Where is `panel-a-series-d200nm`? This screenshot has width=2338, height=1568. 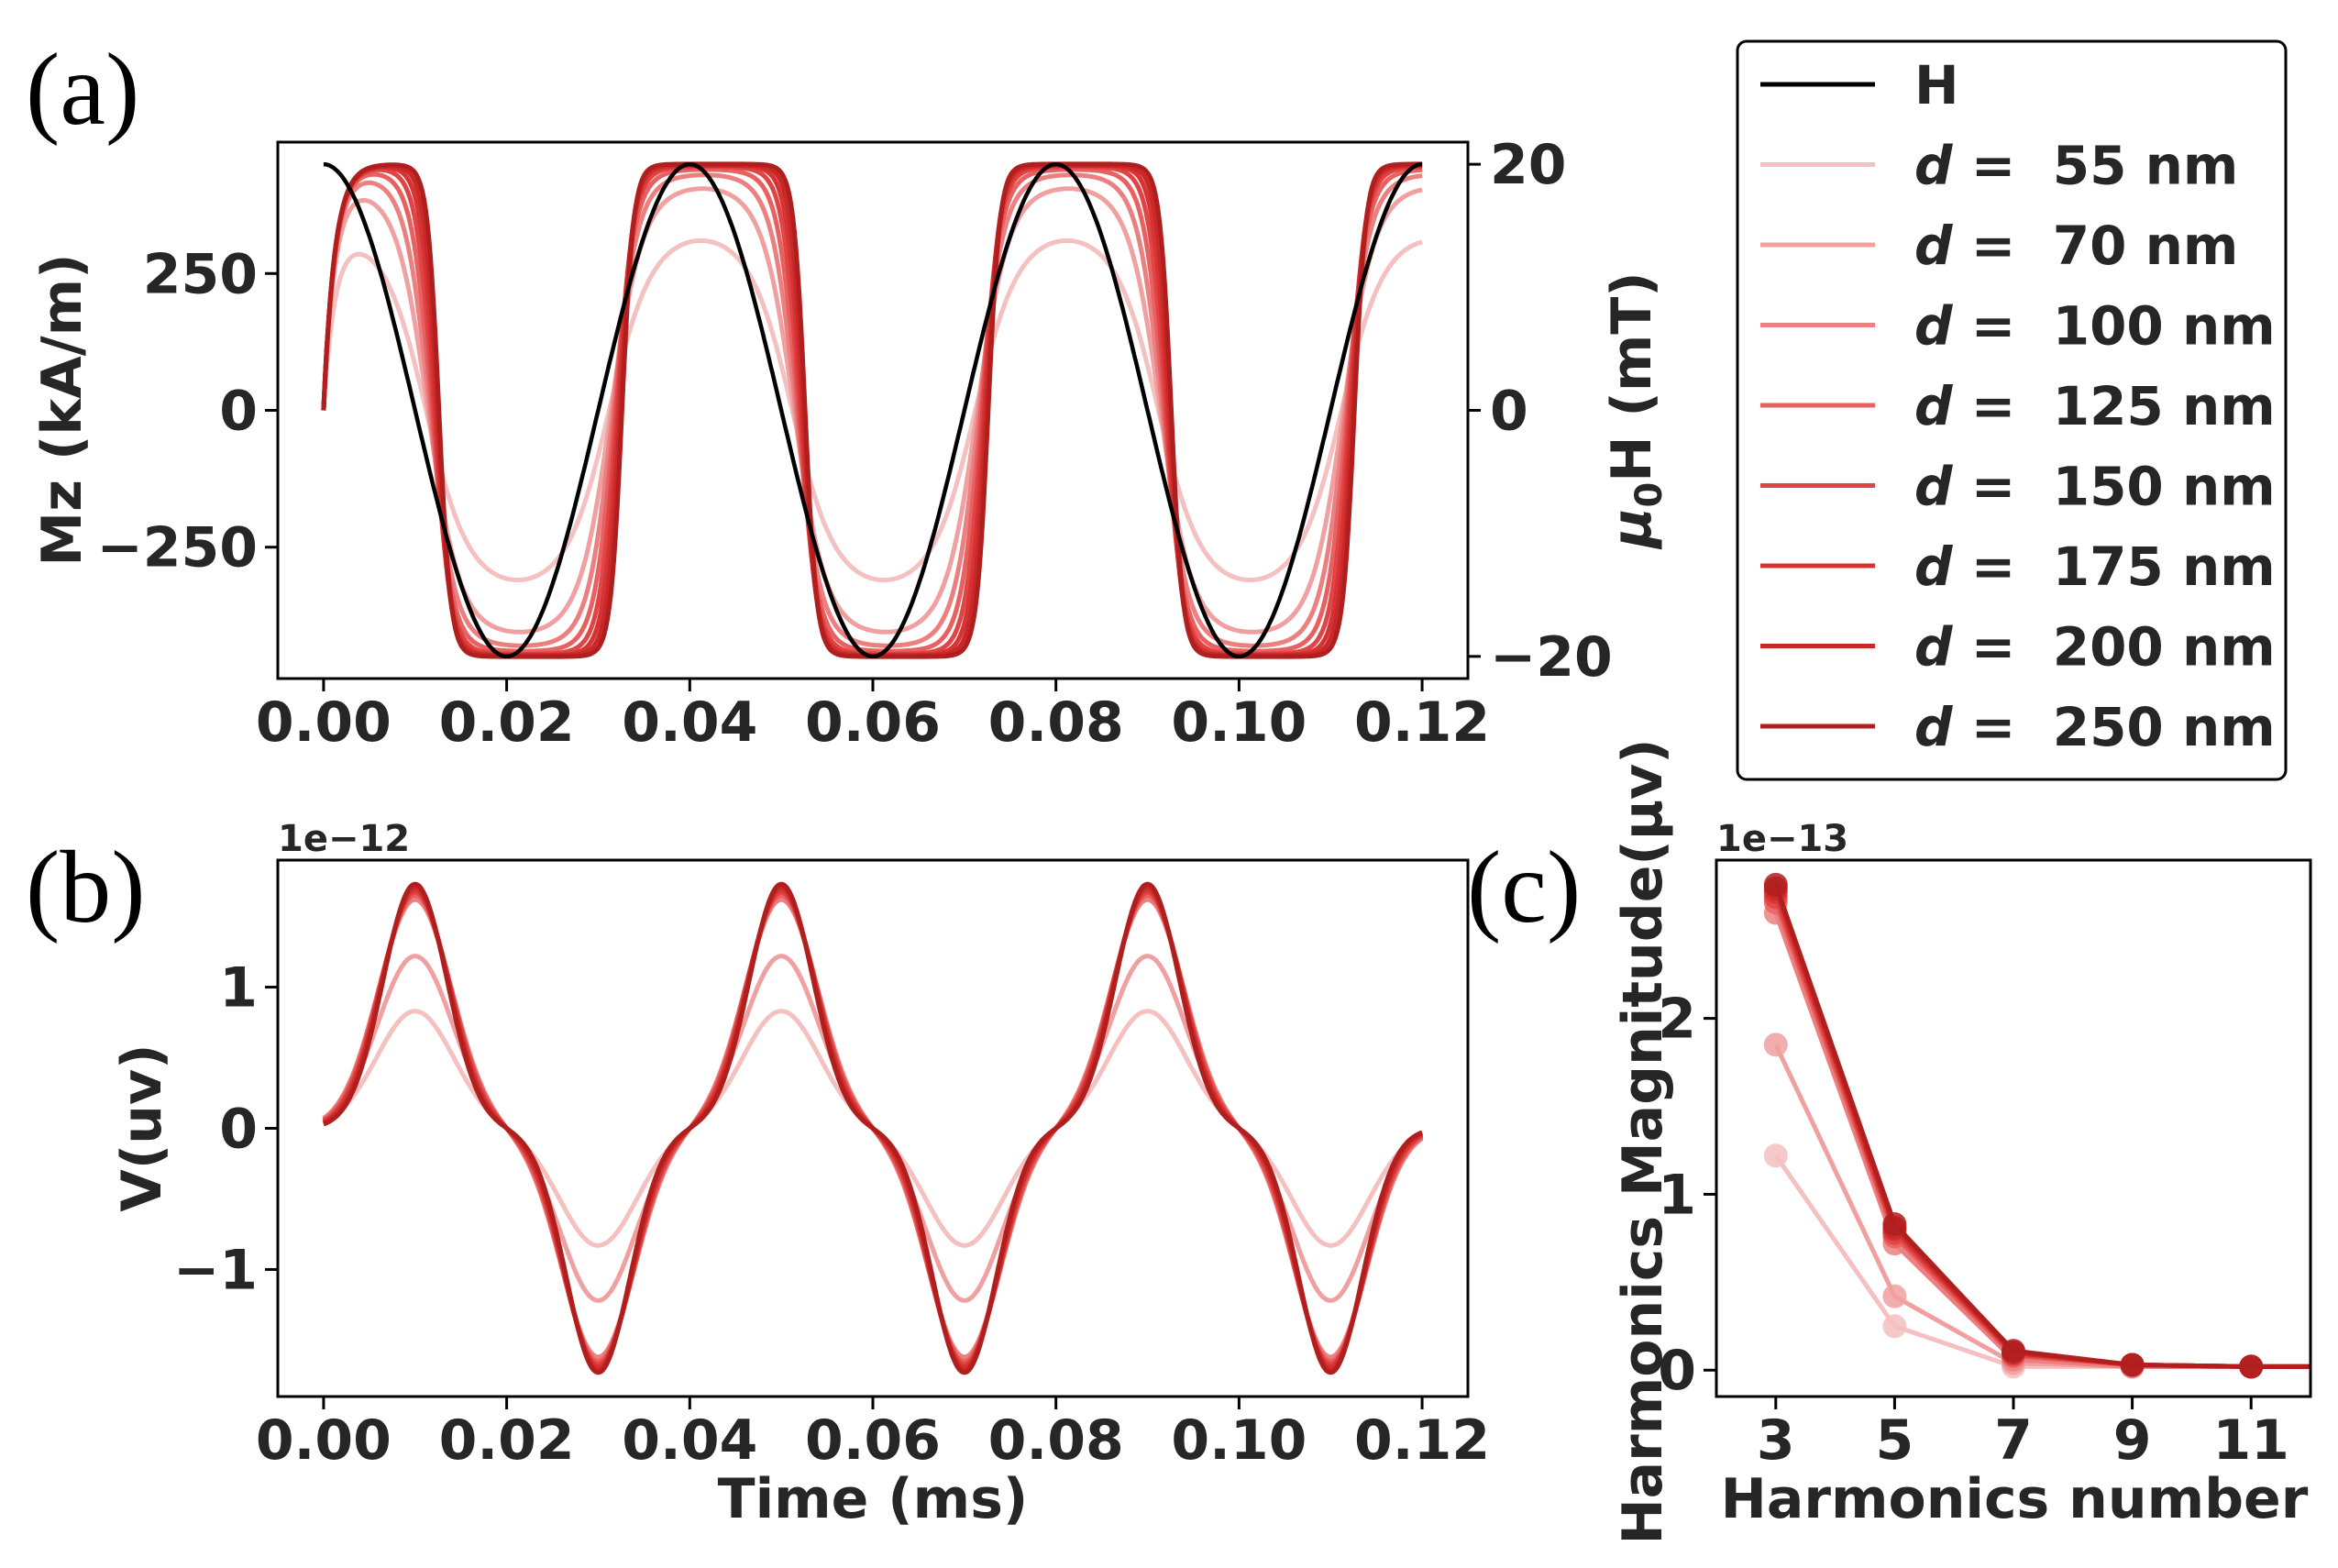 panel-a-series-d200nm is located at coordinates (872, 410).